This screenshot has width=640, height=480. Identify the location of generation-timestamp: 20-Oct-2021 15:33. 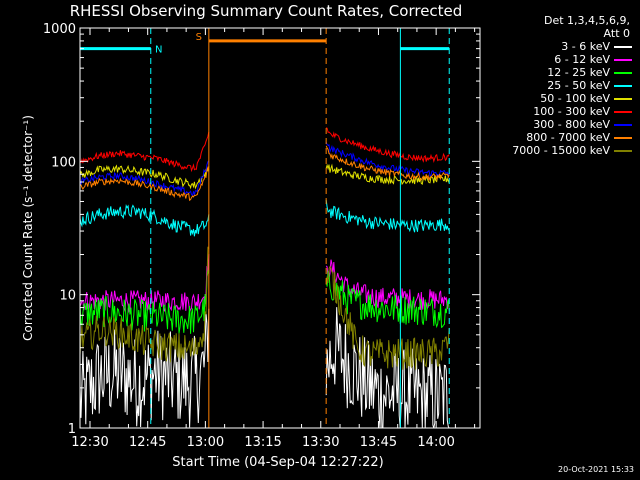
(596, 469).